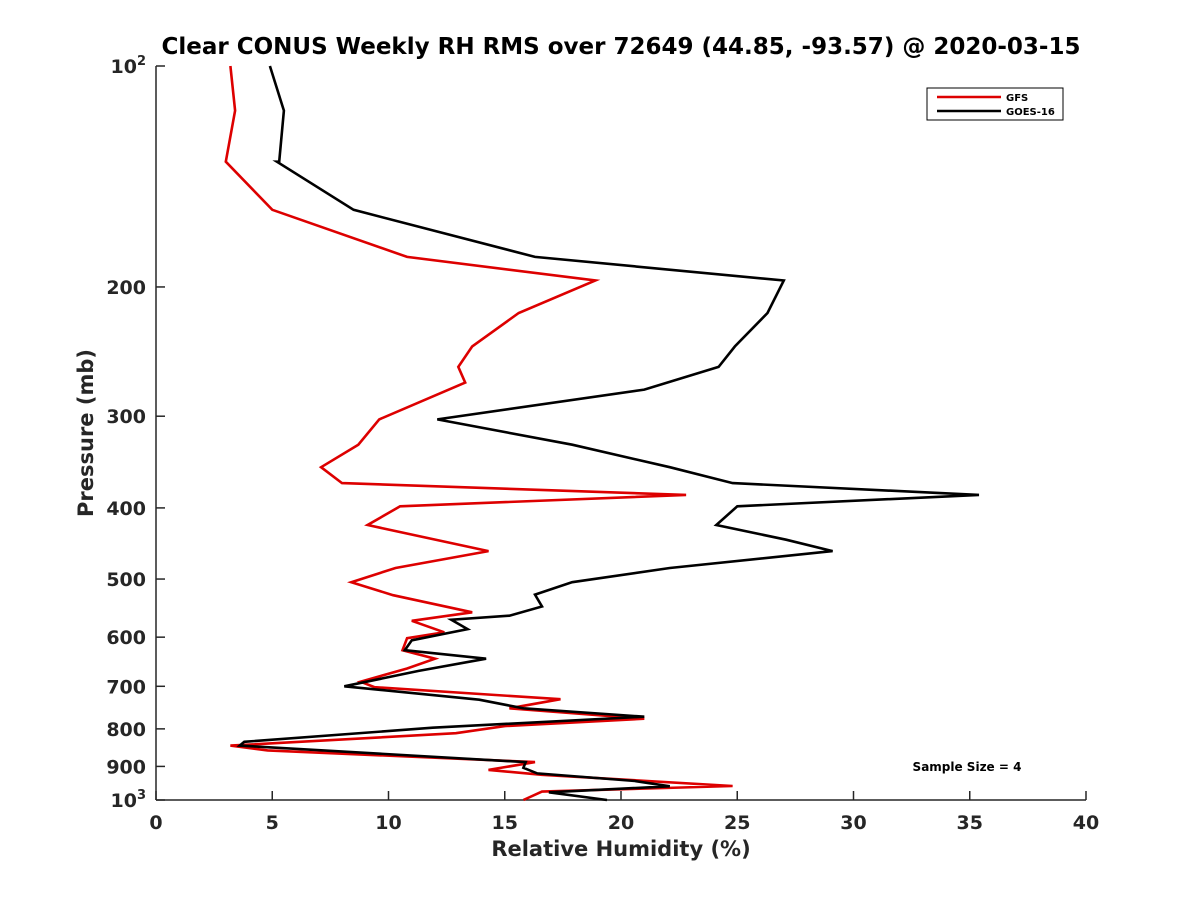 The width and height of the screenshot is (1200, 900). Describe the element at coordinates (853, 823) in the screenshot. I see `x-tick-label: 30` at that location.